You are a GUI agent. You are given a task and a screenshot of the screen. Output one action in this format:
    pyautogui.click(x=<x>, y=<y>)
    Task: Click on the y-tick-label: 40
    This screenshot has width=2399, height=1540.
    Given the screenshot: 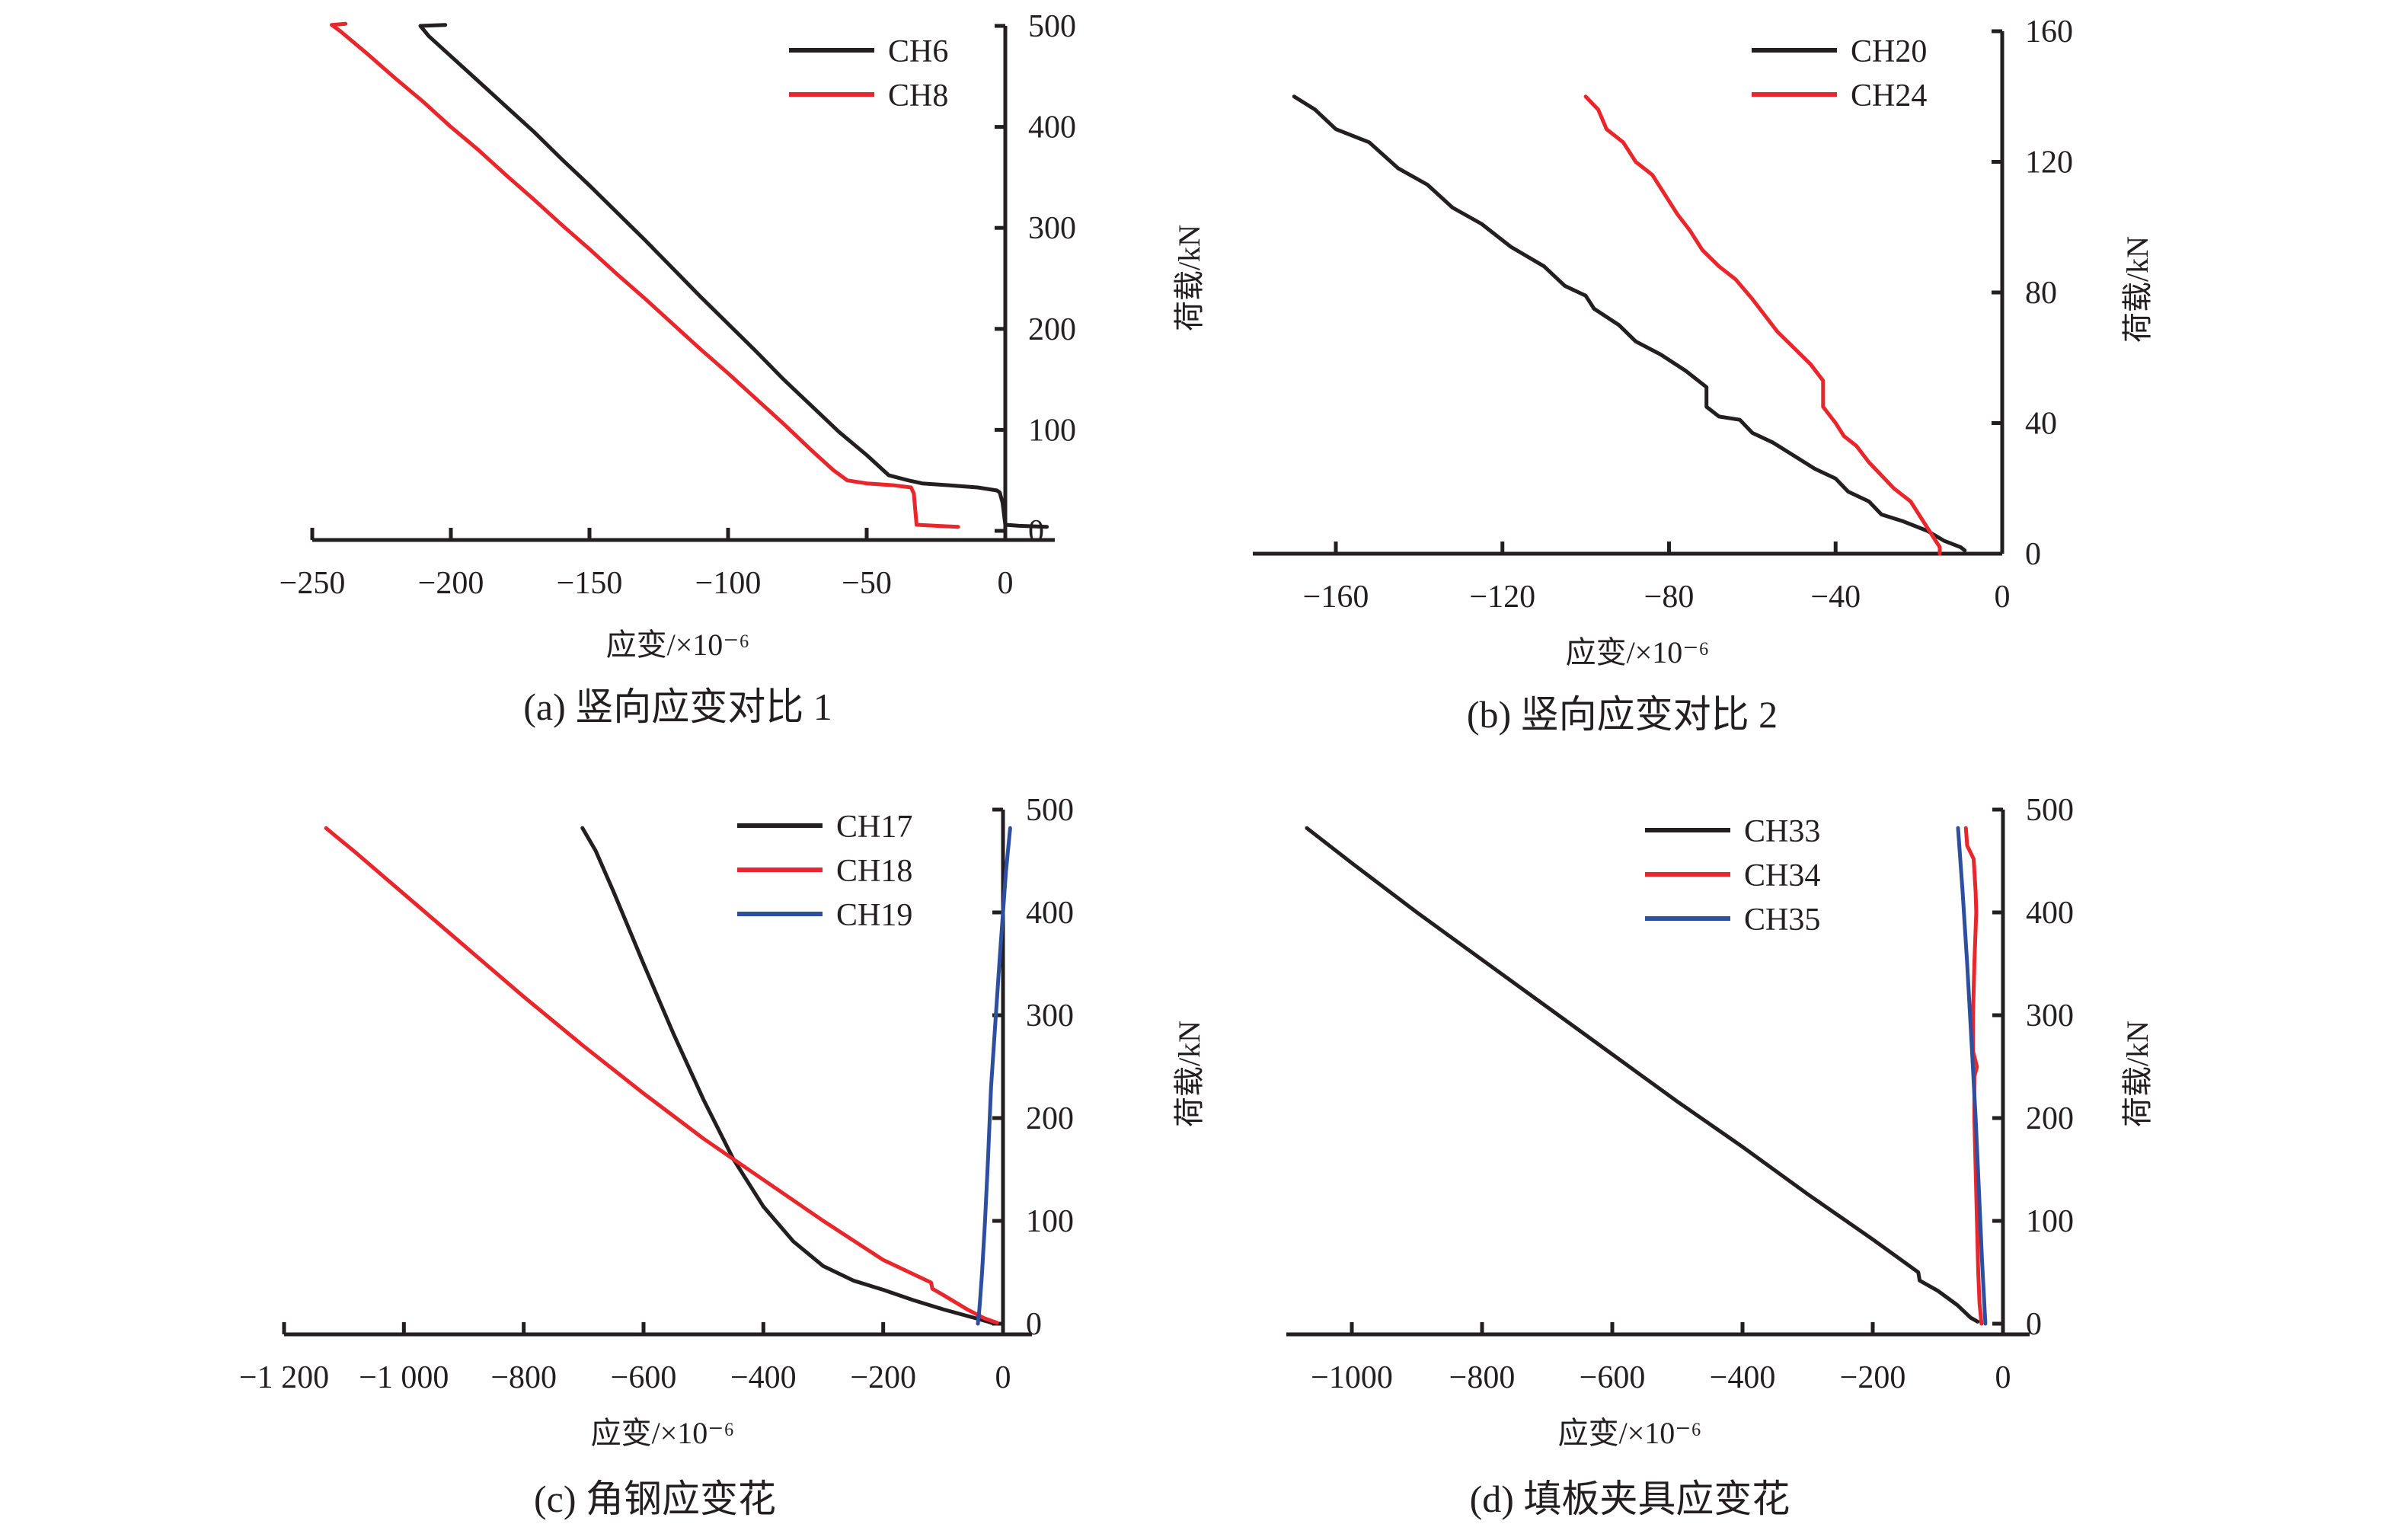 What is the action you would take?
    pyautogui.click(x=2041, y=424)
    